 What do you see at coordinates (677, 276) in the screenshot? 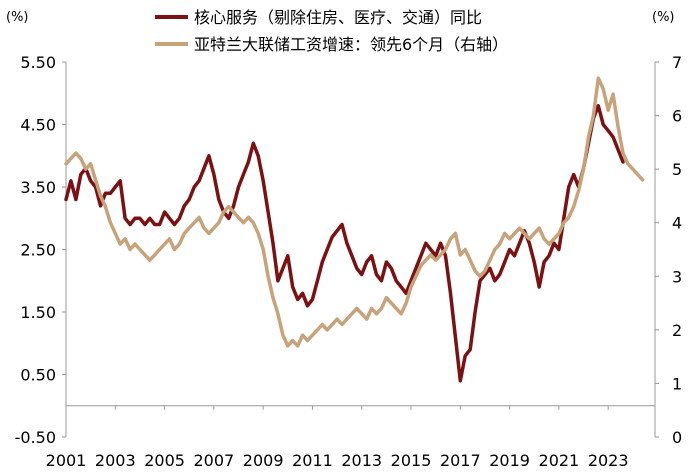
I see `right-tick-label: 3` at bounding box center [677, 276].